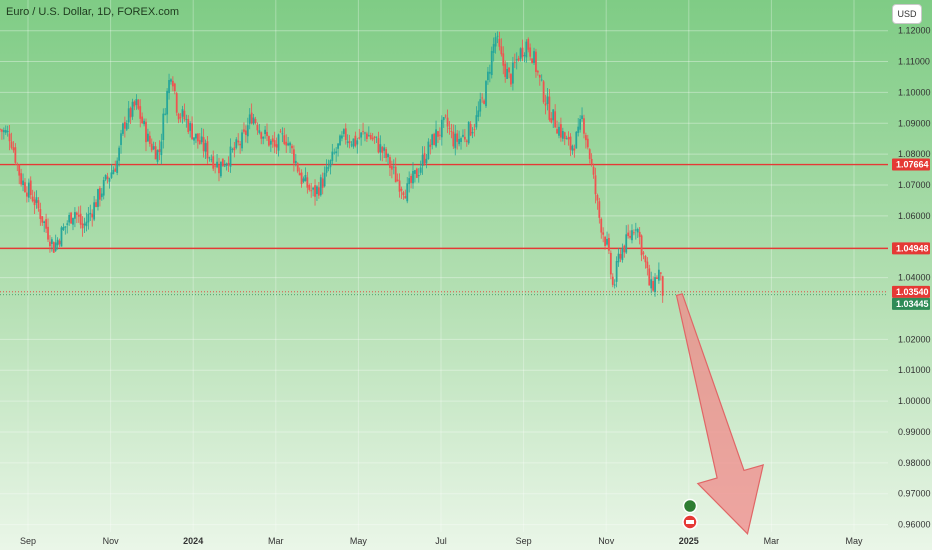  I want to click on down-arrow, so click(720, 414).